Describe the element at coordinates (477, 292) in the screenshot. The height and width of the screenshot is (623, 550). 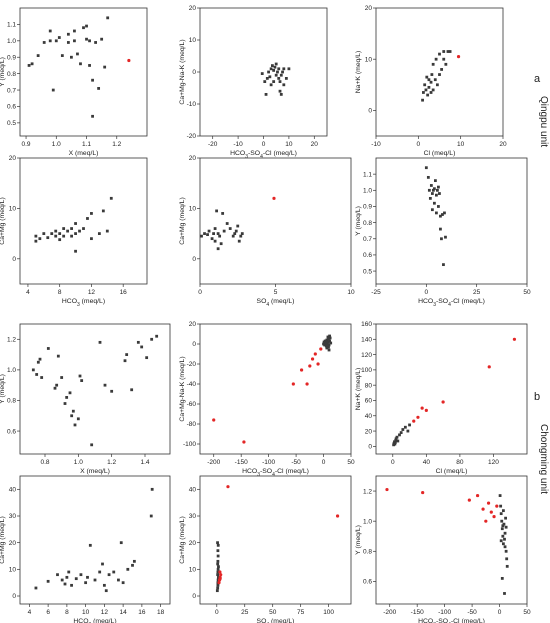
I see `x-tick-label: 25` at that location.